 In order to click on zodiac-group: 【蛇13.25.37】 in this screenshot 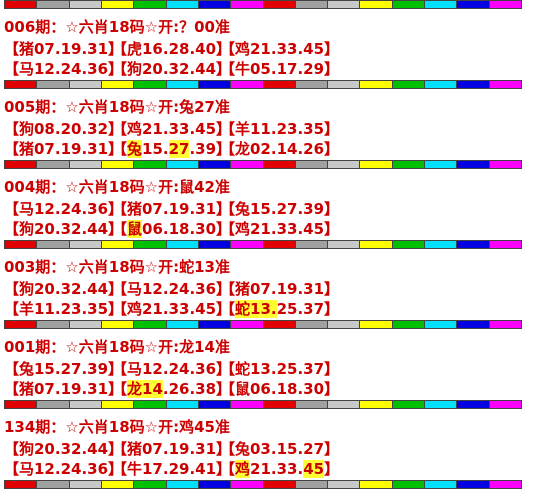, I will do `click(279, 309)`.